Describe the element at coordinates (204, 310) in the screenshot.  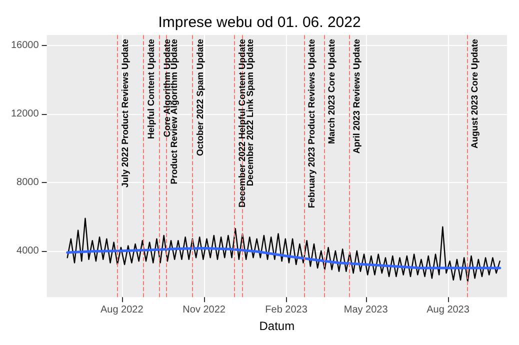
I see `x-tick-label: Nov 2022` at that location.